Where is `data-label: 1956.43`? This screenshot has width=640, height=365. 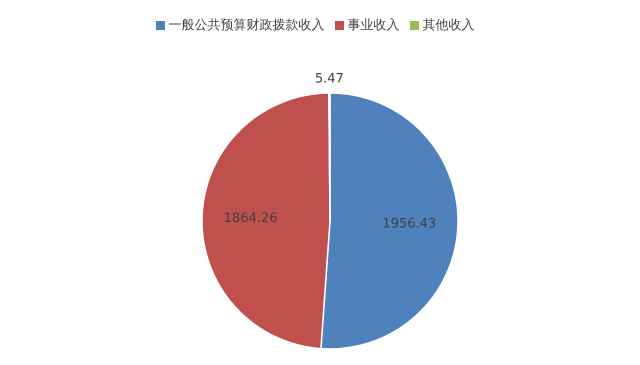
data-label: 1956.43 is located at coordinates (409, 224).